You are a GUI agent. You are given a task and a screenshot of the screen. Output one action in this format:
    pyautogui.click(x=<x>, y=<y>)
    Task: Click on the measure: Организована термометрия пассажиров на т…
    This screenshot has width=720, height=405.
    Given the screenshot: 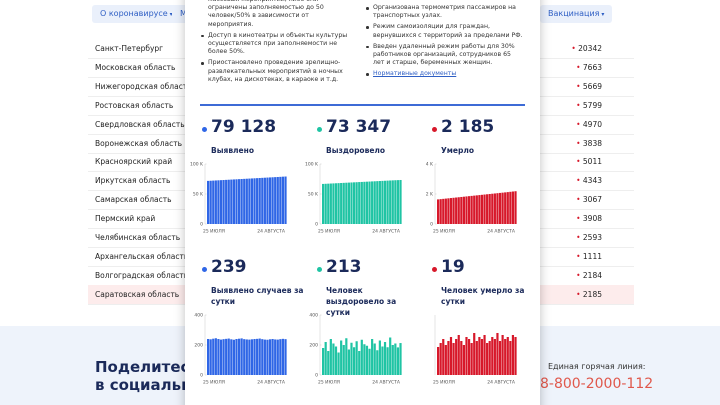 What is the action you would take?
    pyautogui.click(x=444, y=12)
    